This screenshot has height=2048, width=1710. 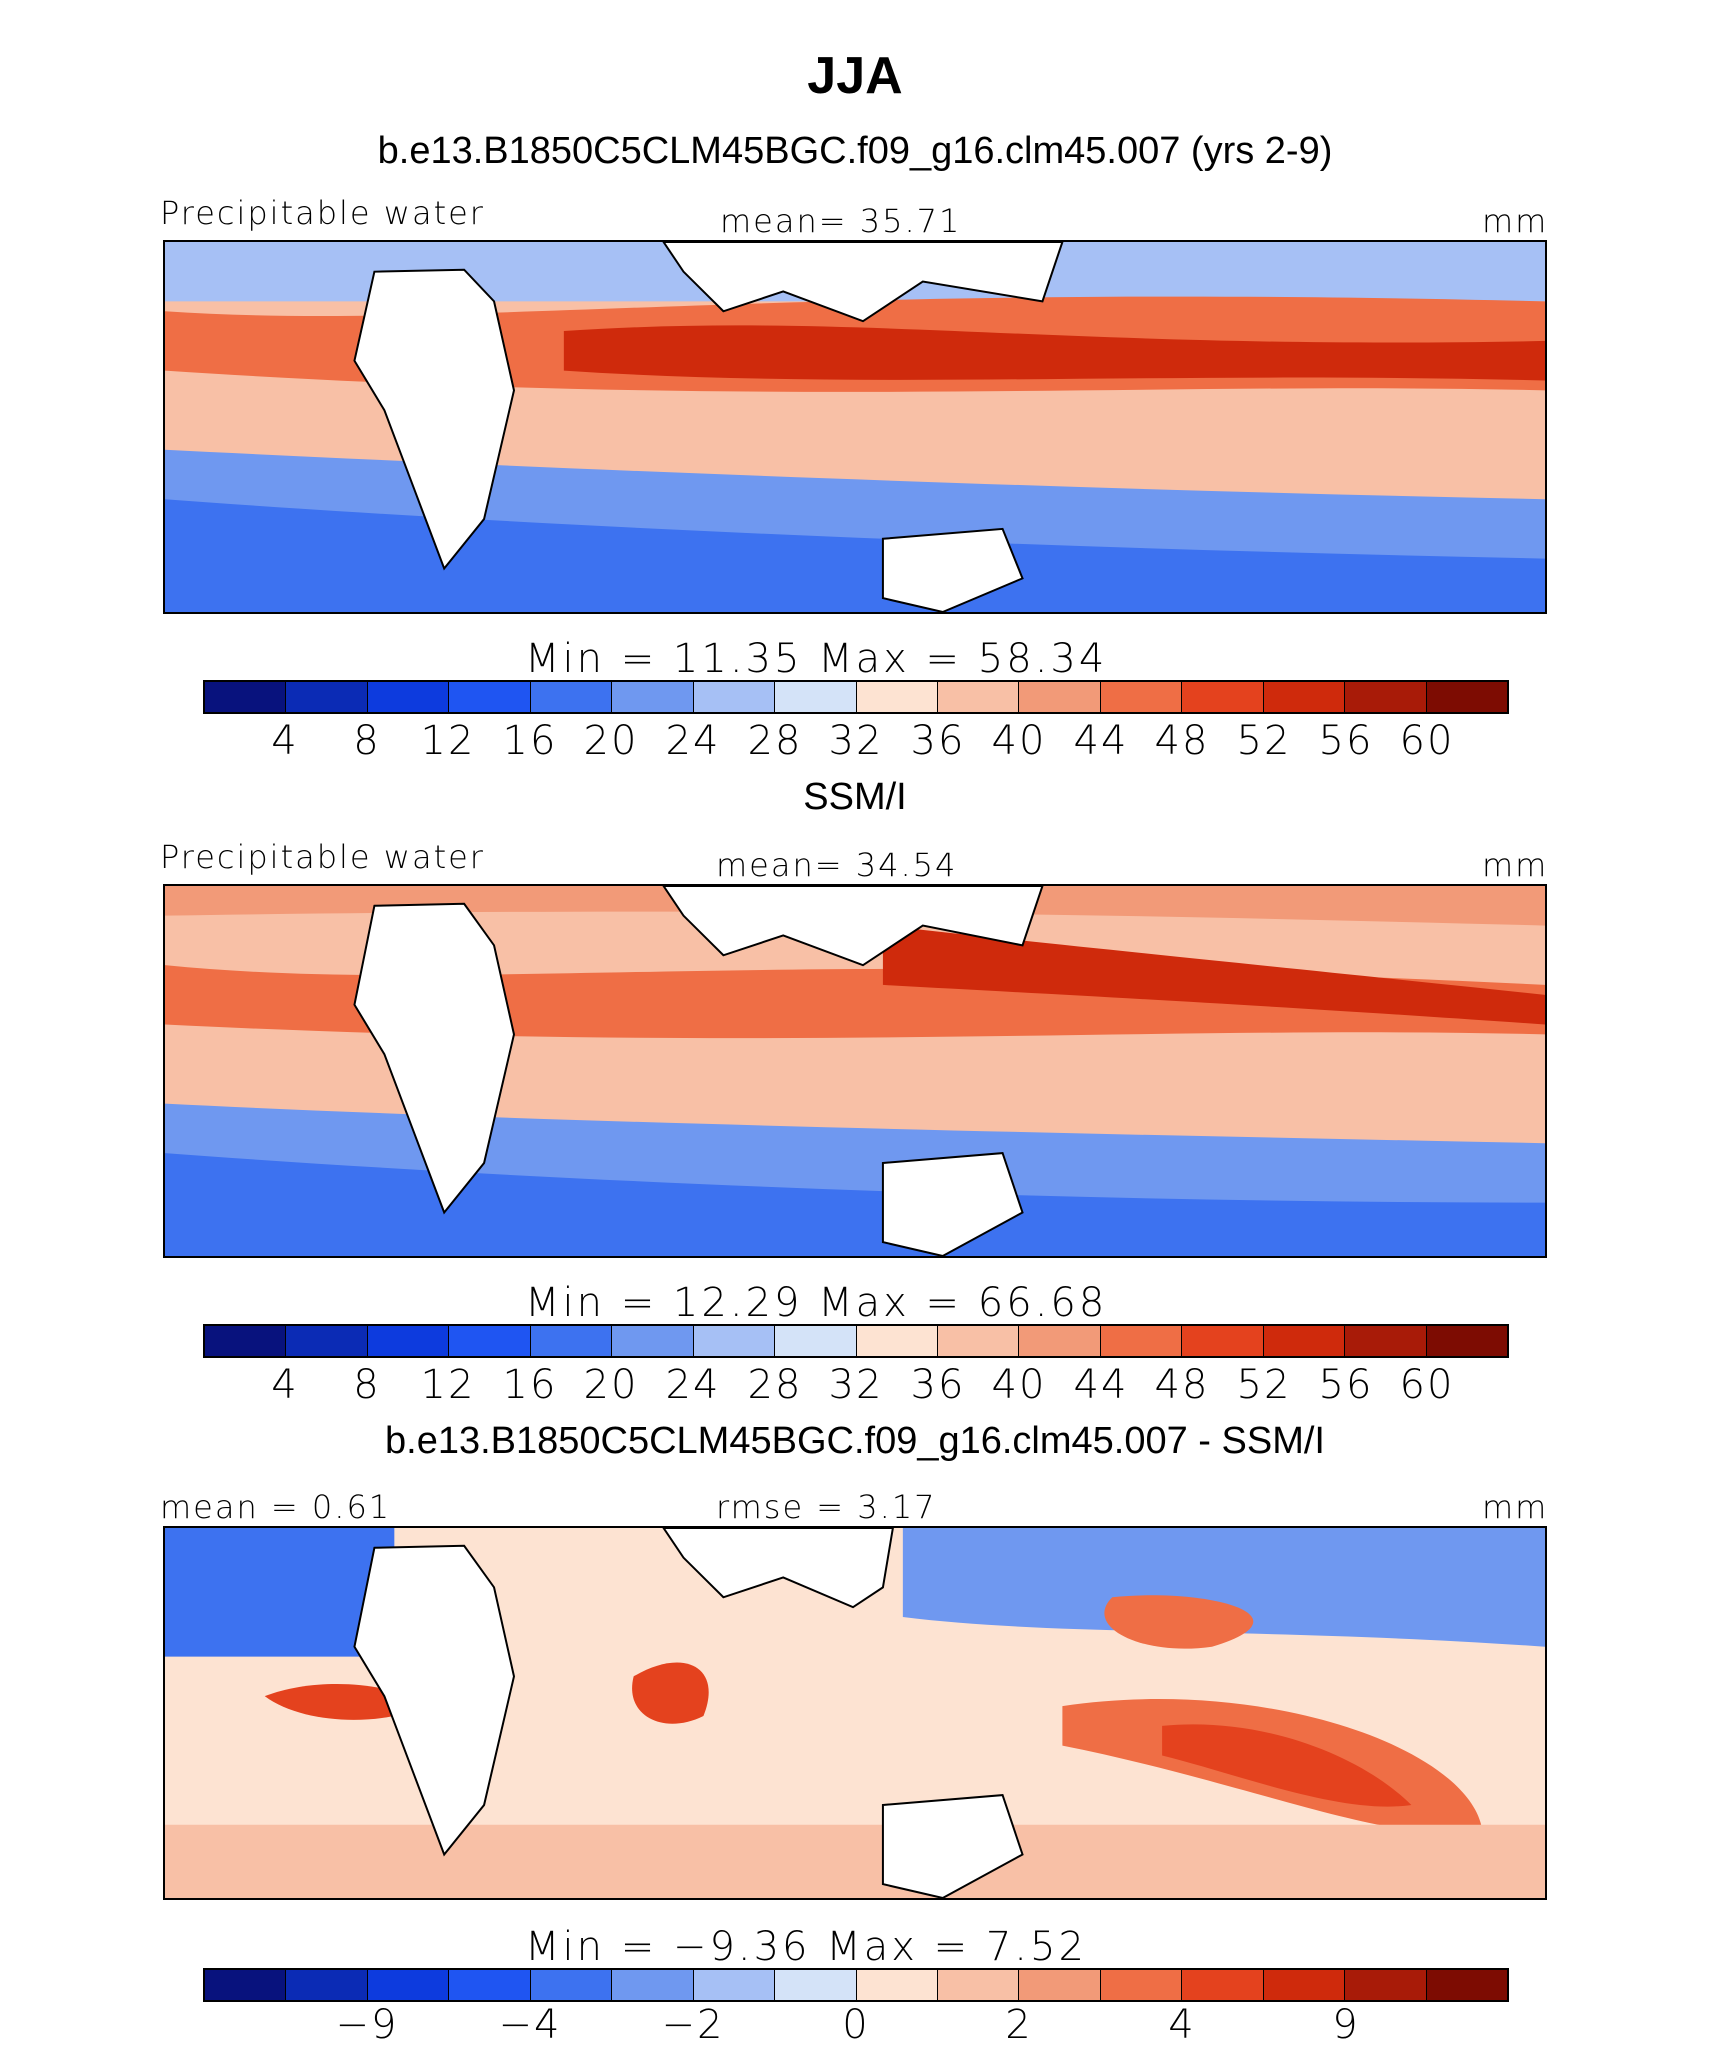 What do you see at coordinates (837, 865) in the screenshot?
I see `panel-2-mean-label: mean= 34.54` at bounding box center [837, 865].